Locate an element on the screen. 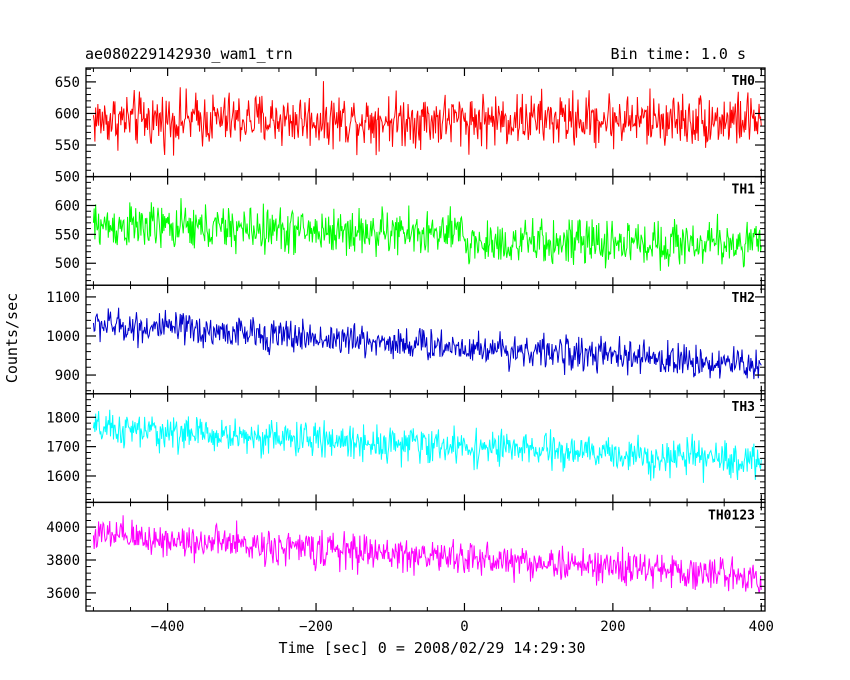  y-tick-label: 4000 is located at coordinates (63, 528).